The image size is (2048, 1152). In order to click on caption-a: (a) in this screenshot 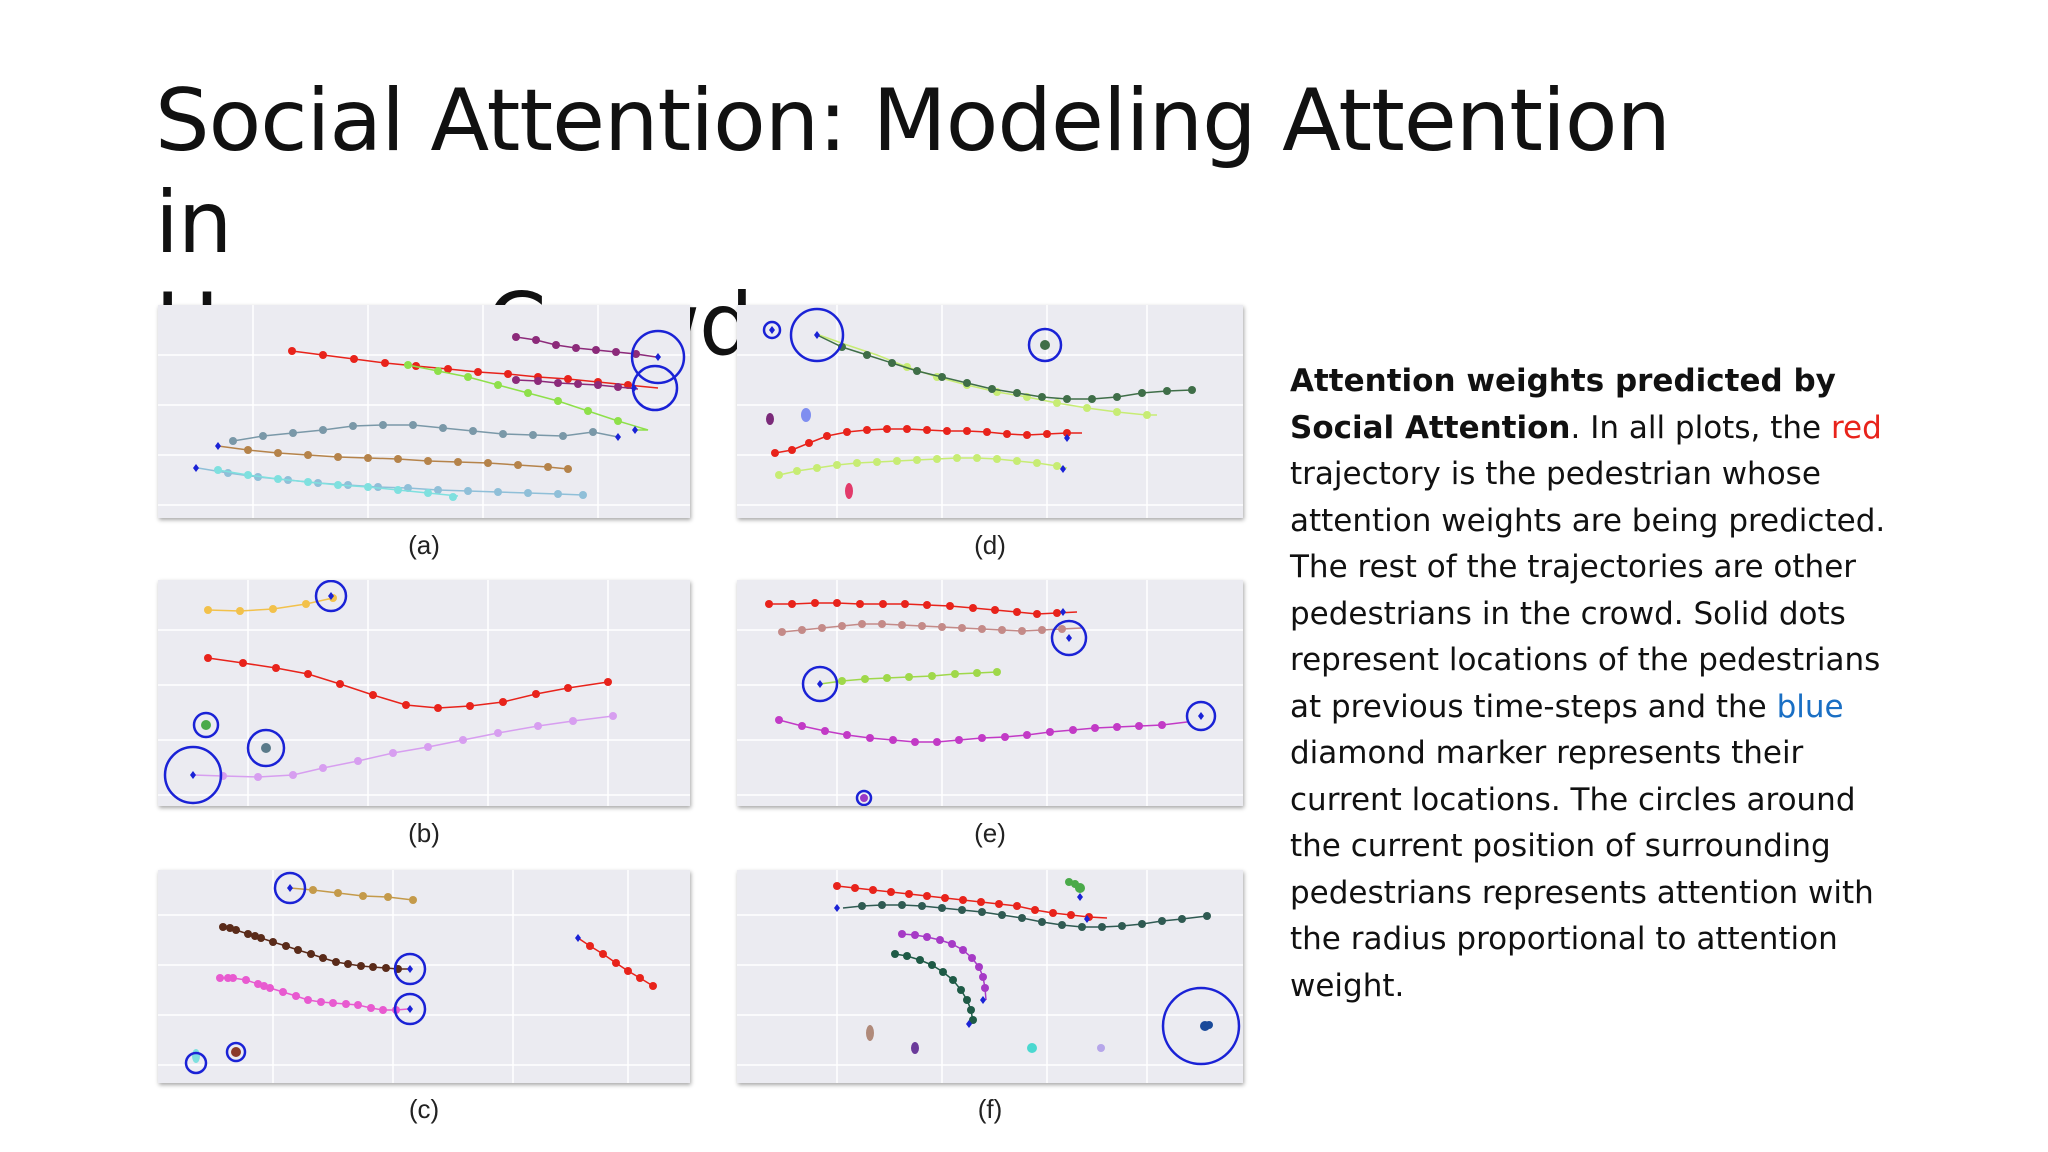, I will do `click(424, 545)`.